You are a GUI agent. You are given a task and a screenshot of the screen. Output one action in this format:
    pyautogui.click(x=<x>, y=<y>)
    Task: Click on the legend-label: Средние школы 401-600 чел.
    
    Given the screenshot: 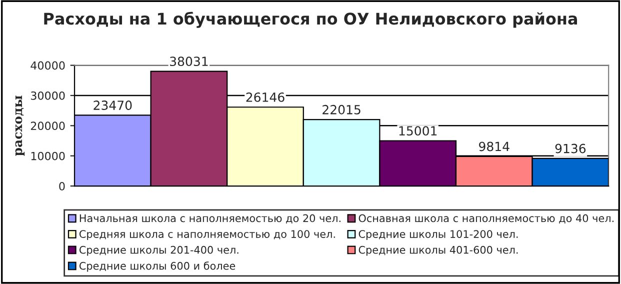 What is the action you would take?
    pyautogui.click(x=438, y=251)
    